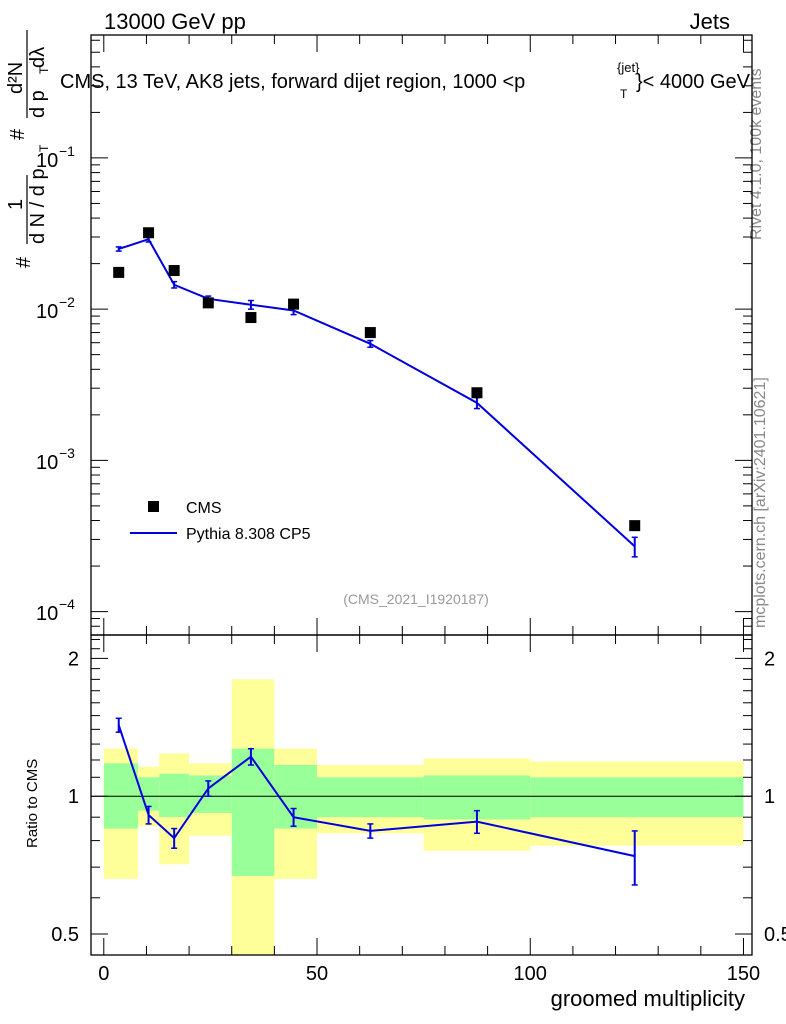  What do you see at coordinates (67, 604) in the screenshot?
I see `y-tick-label-1e-4-exp: −4` at bounding box center [67, 604].